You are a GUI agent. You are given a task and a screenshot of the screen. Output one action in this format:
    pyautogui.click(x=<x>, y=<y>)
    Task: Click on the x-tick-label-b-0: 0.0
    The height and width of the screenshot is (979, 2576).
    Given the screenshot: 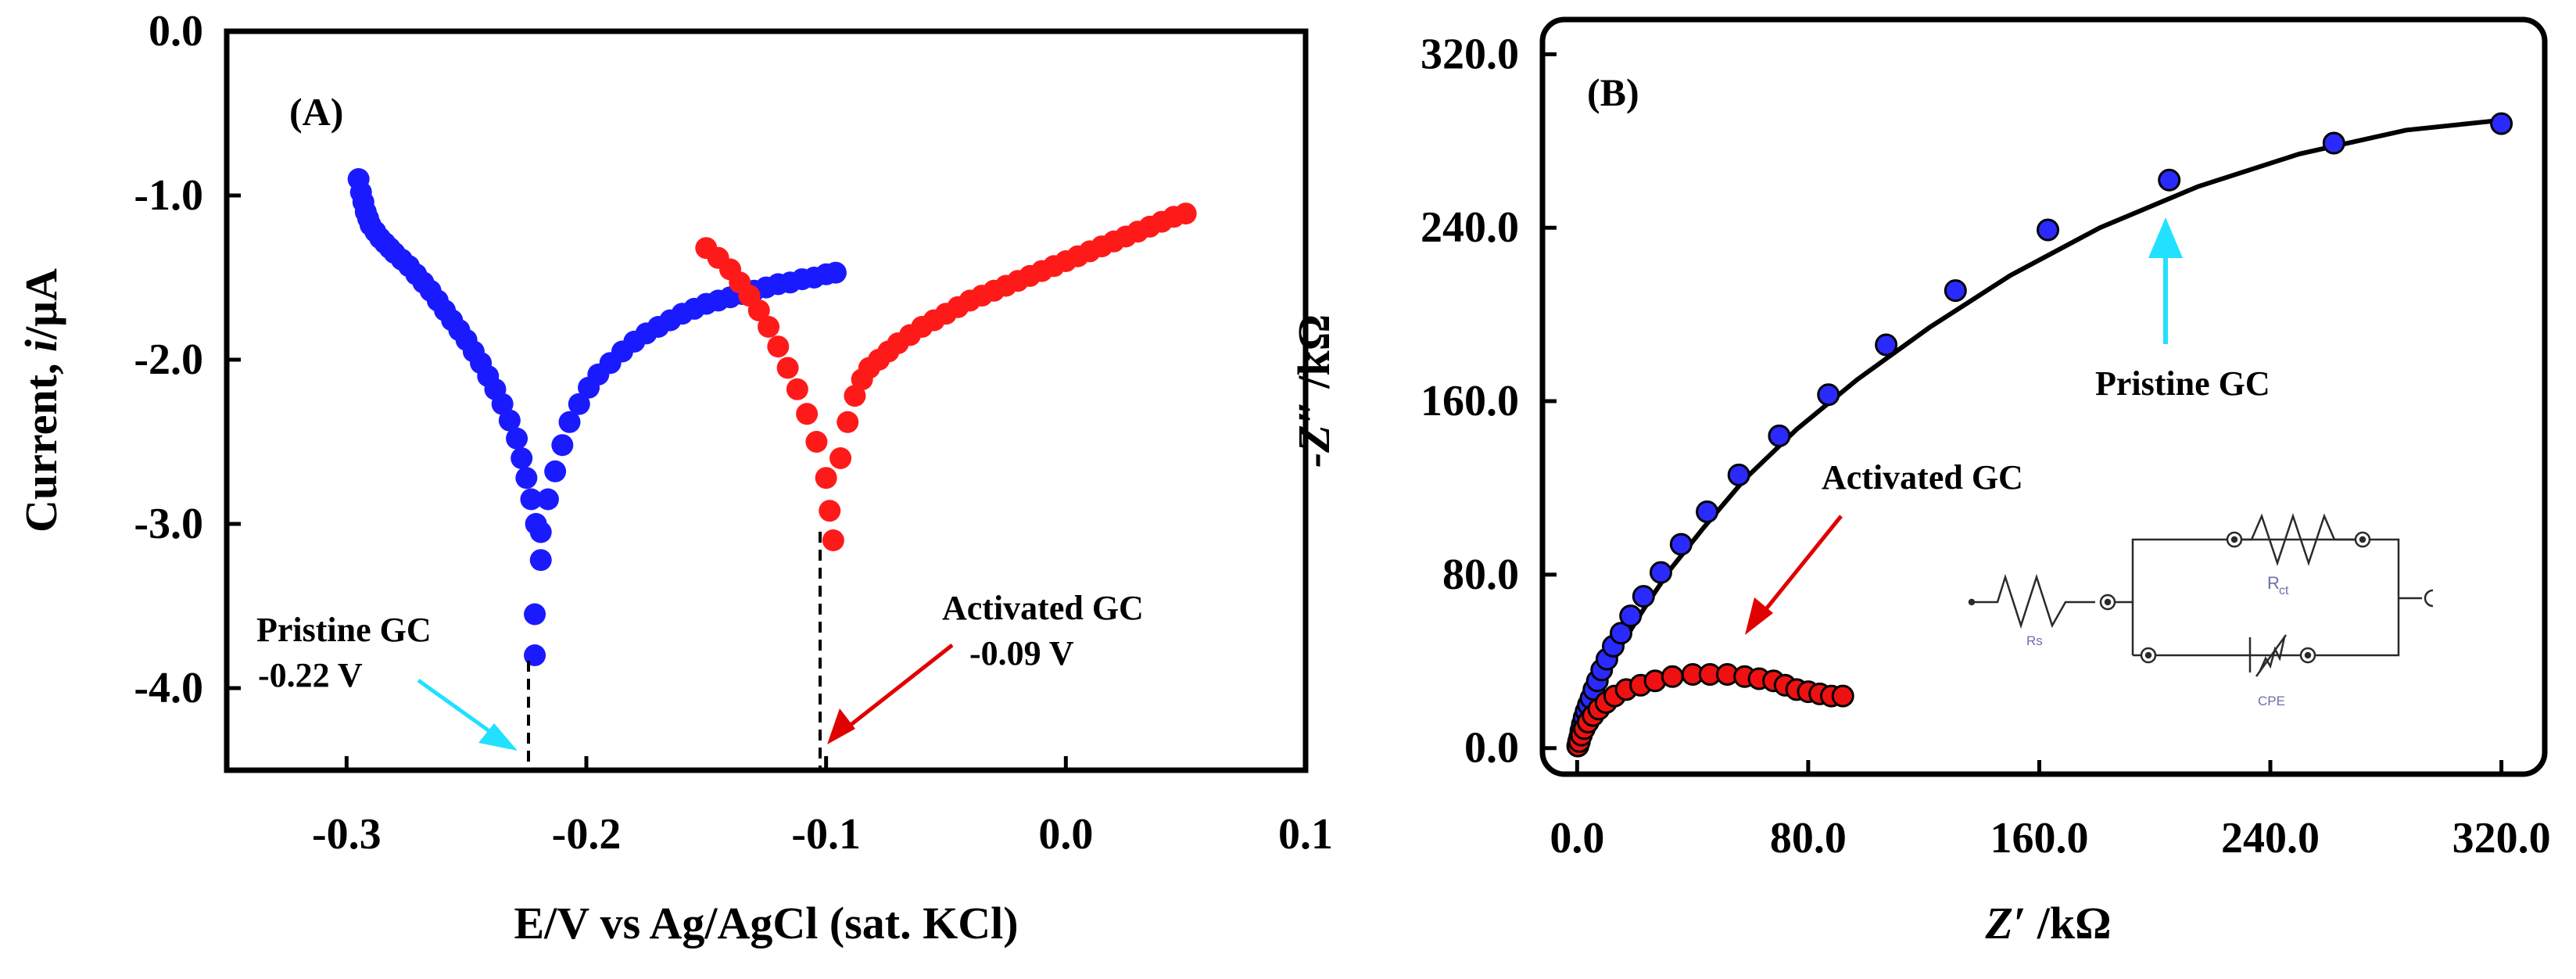 What is the action you would take?
    pyautogui.click(x=1577, y=838)
    